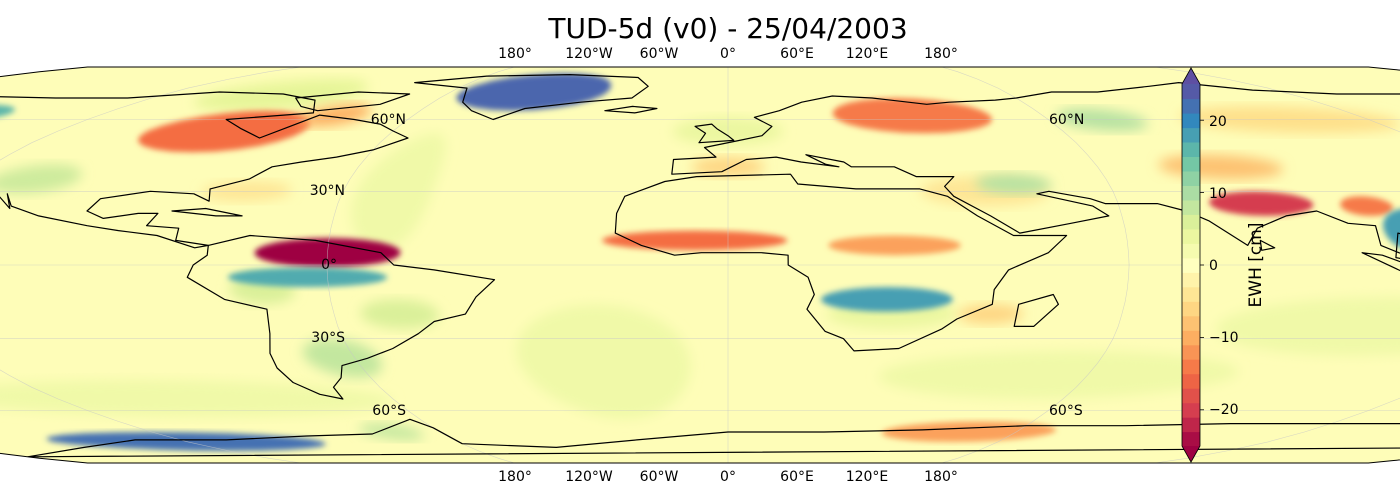 Image resolution: width=1400 pixels, height=500 pixels. I want to click on colorbar-outline, so click(1191, 265).